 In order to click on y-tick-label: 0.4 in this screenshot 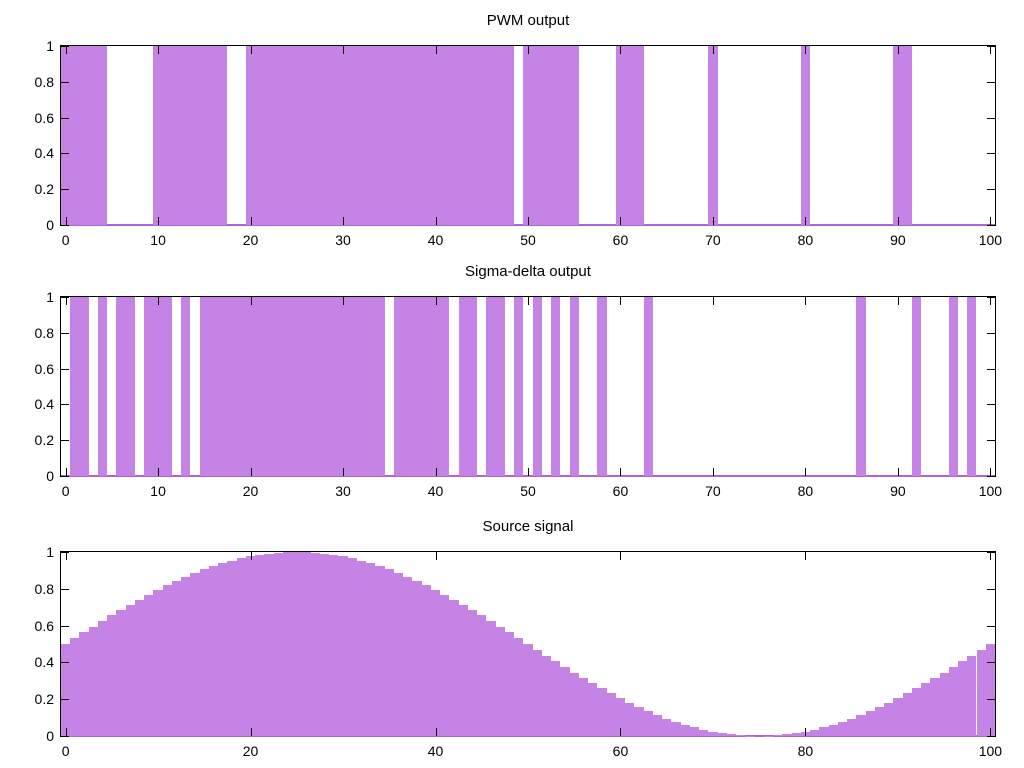, I will do `click(44, 404)`.